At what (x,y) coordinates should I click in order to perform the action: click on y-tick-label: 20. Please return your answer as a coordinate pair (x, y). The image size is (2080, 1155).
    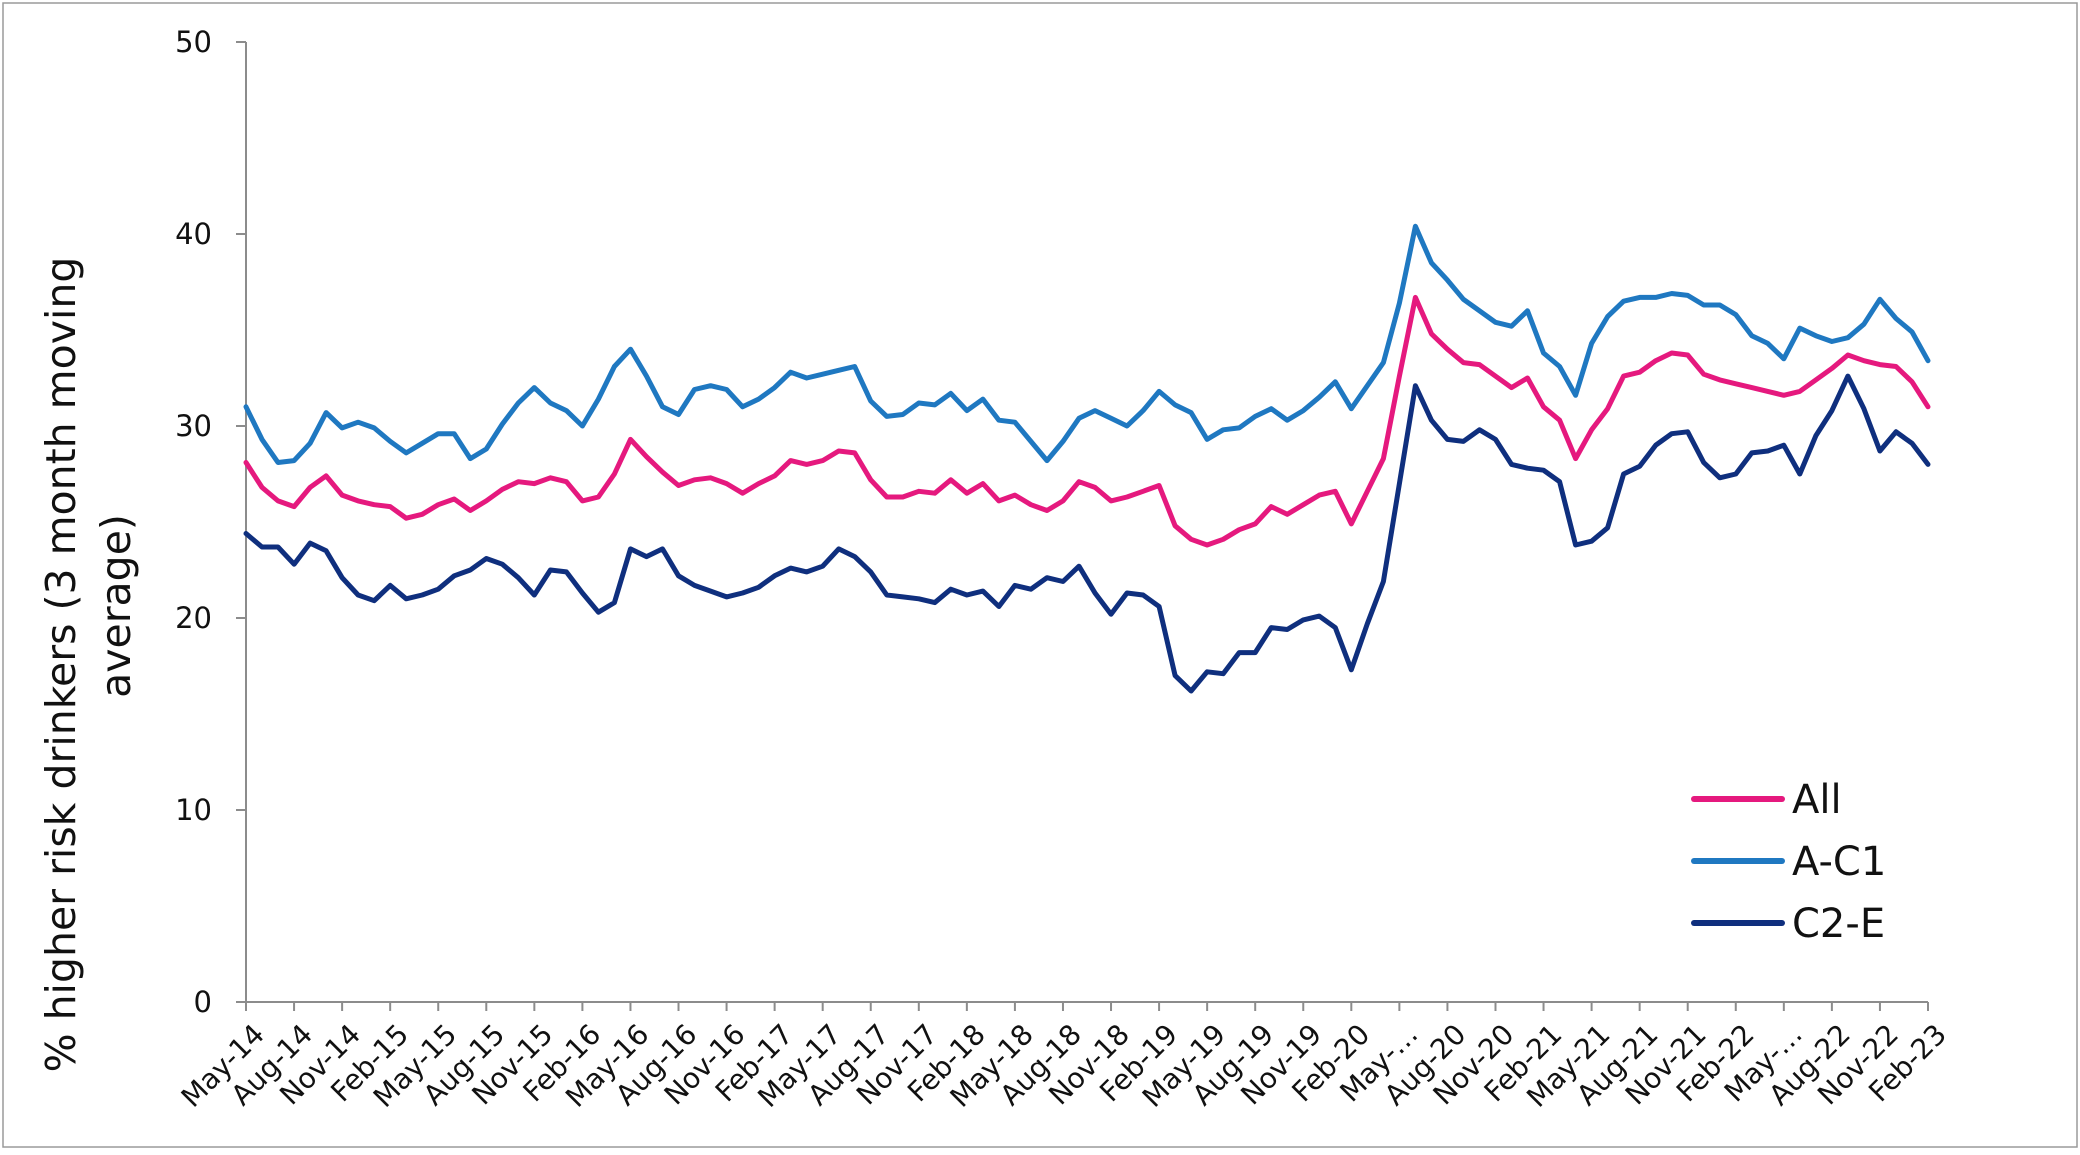
    Looking at the image, I should click on (193, 618).